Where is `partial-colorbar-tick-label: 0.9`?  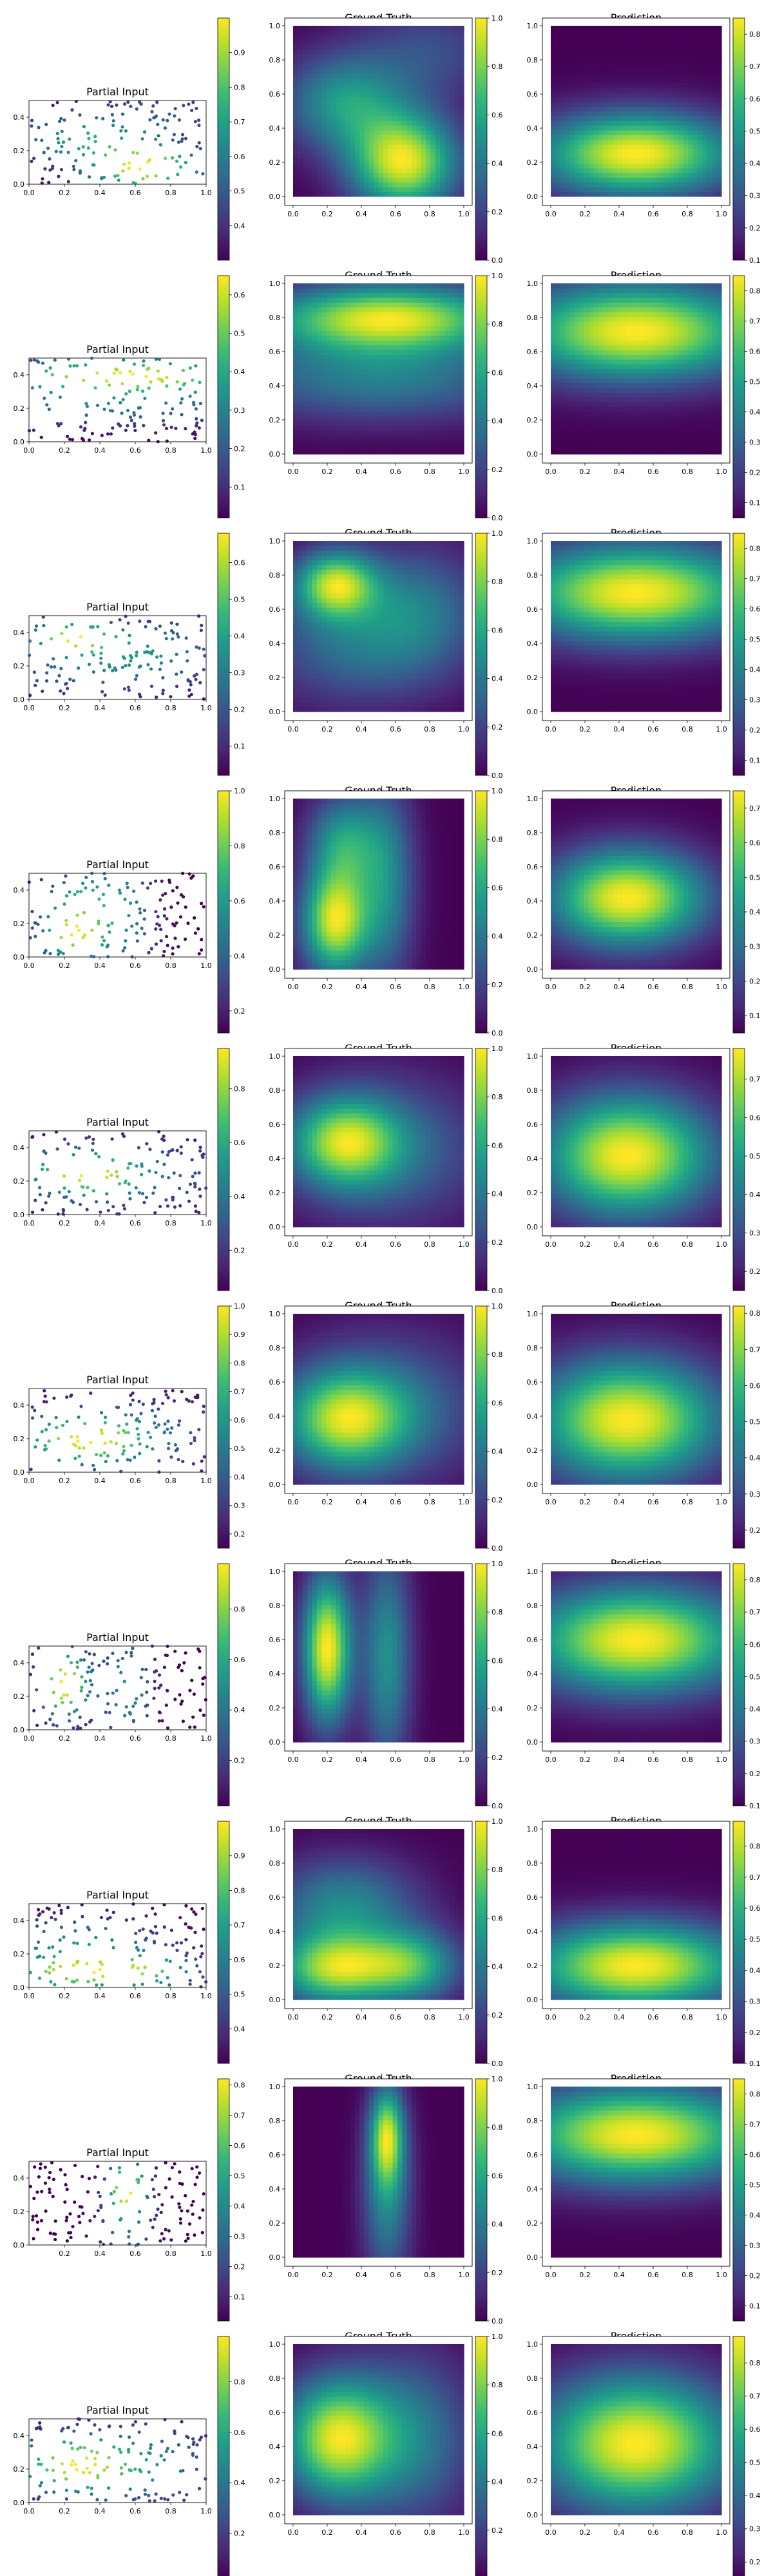 partial-colorbar-tick-label: 0.9 is located at coordinates (239, 53).